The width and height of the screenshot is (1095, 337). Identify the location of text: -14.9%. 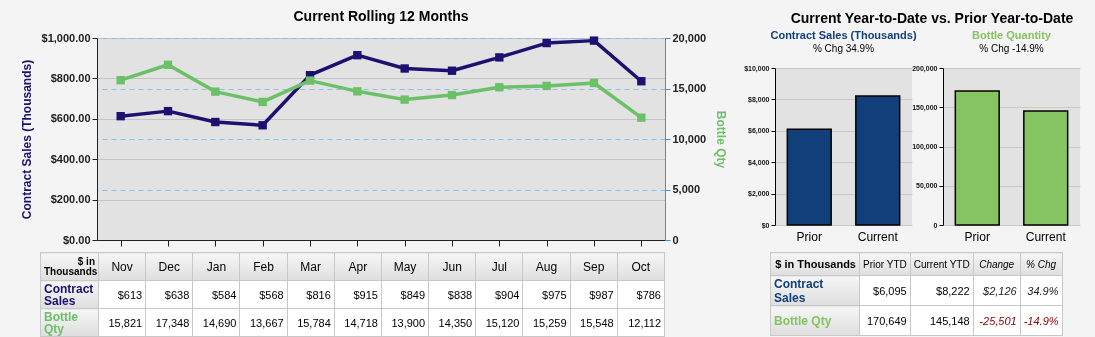
(1041, 320).